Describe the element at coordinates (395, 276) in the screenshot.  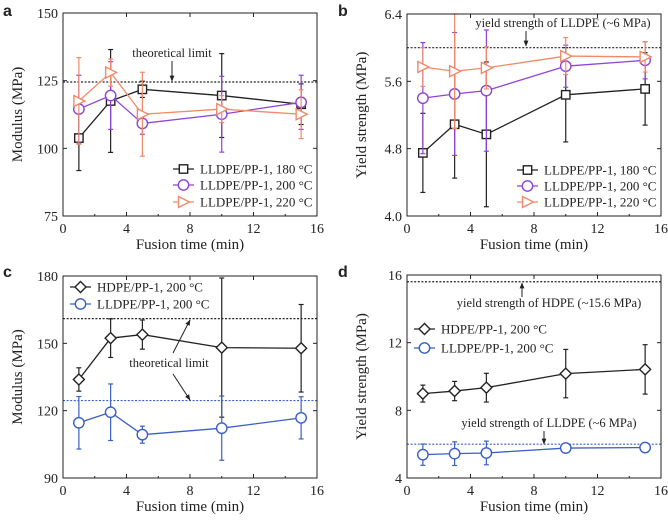
I see `y-tick-label: 16` at that location.